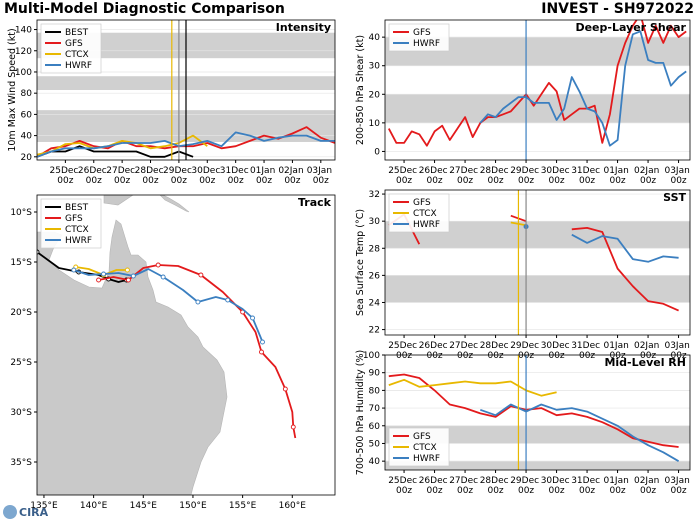 The height and width of the screenshot is (525, 700). What do you see at coordinates (34, 512) in the screenshot?
I see `logo-text: CIRA` at bounding box center [34, 512].